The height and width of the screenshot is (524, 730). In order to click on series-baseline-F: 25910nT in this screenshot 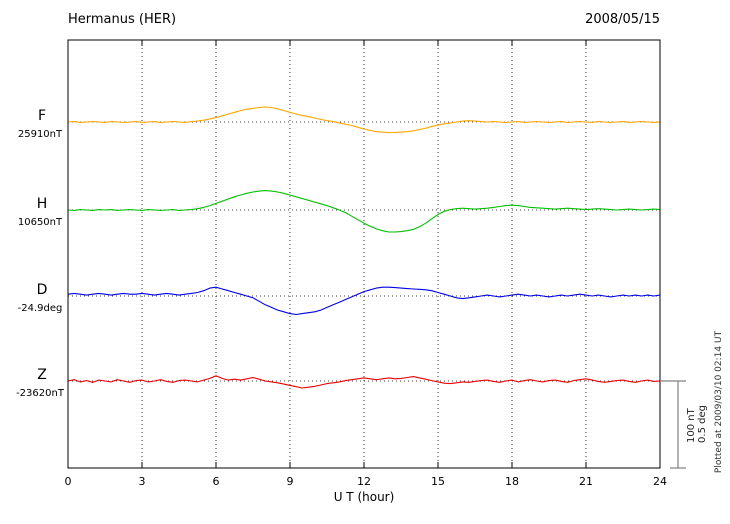, I will do `click(40, 134)`.